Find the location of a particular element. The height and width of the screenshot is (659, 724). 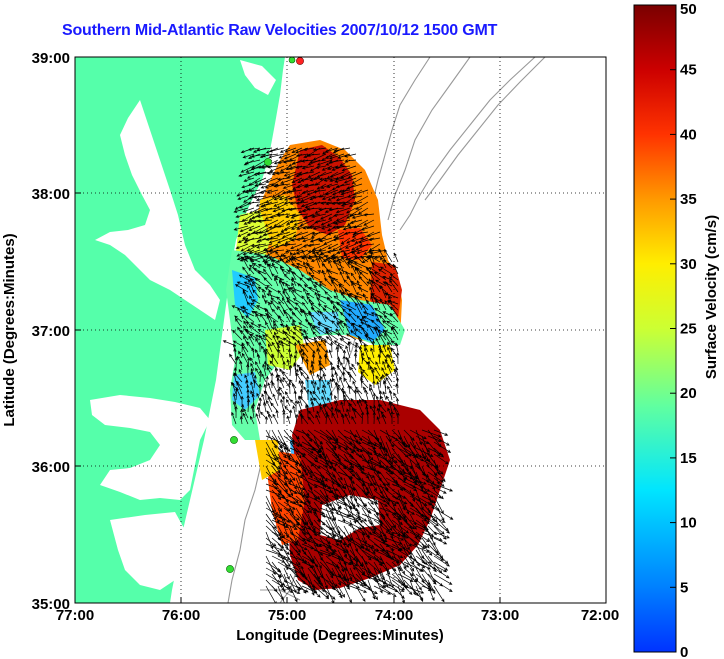

colorbar-tick-label: 30 is located at coordinates (688, 264).